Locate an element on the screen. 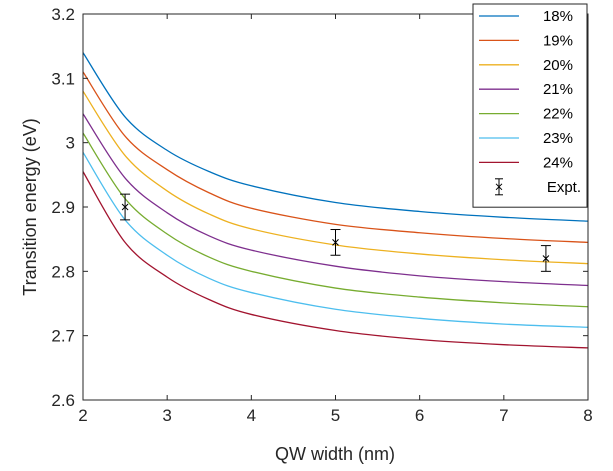 The image size is (613, 471). legend-label: 23% is located at coordinates (558, 138).